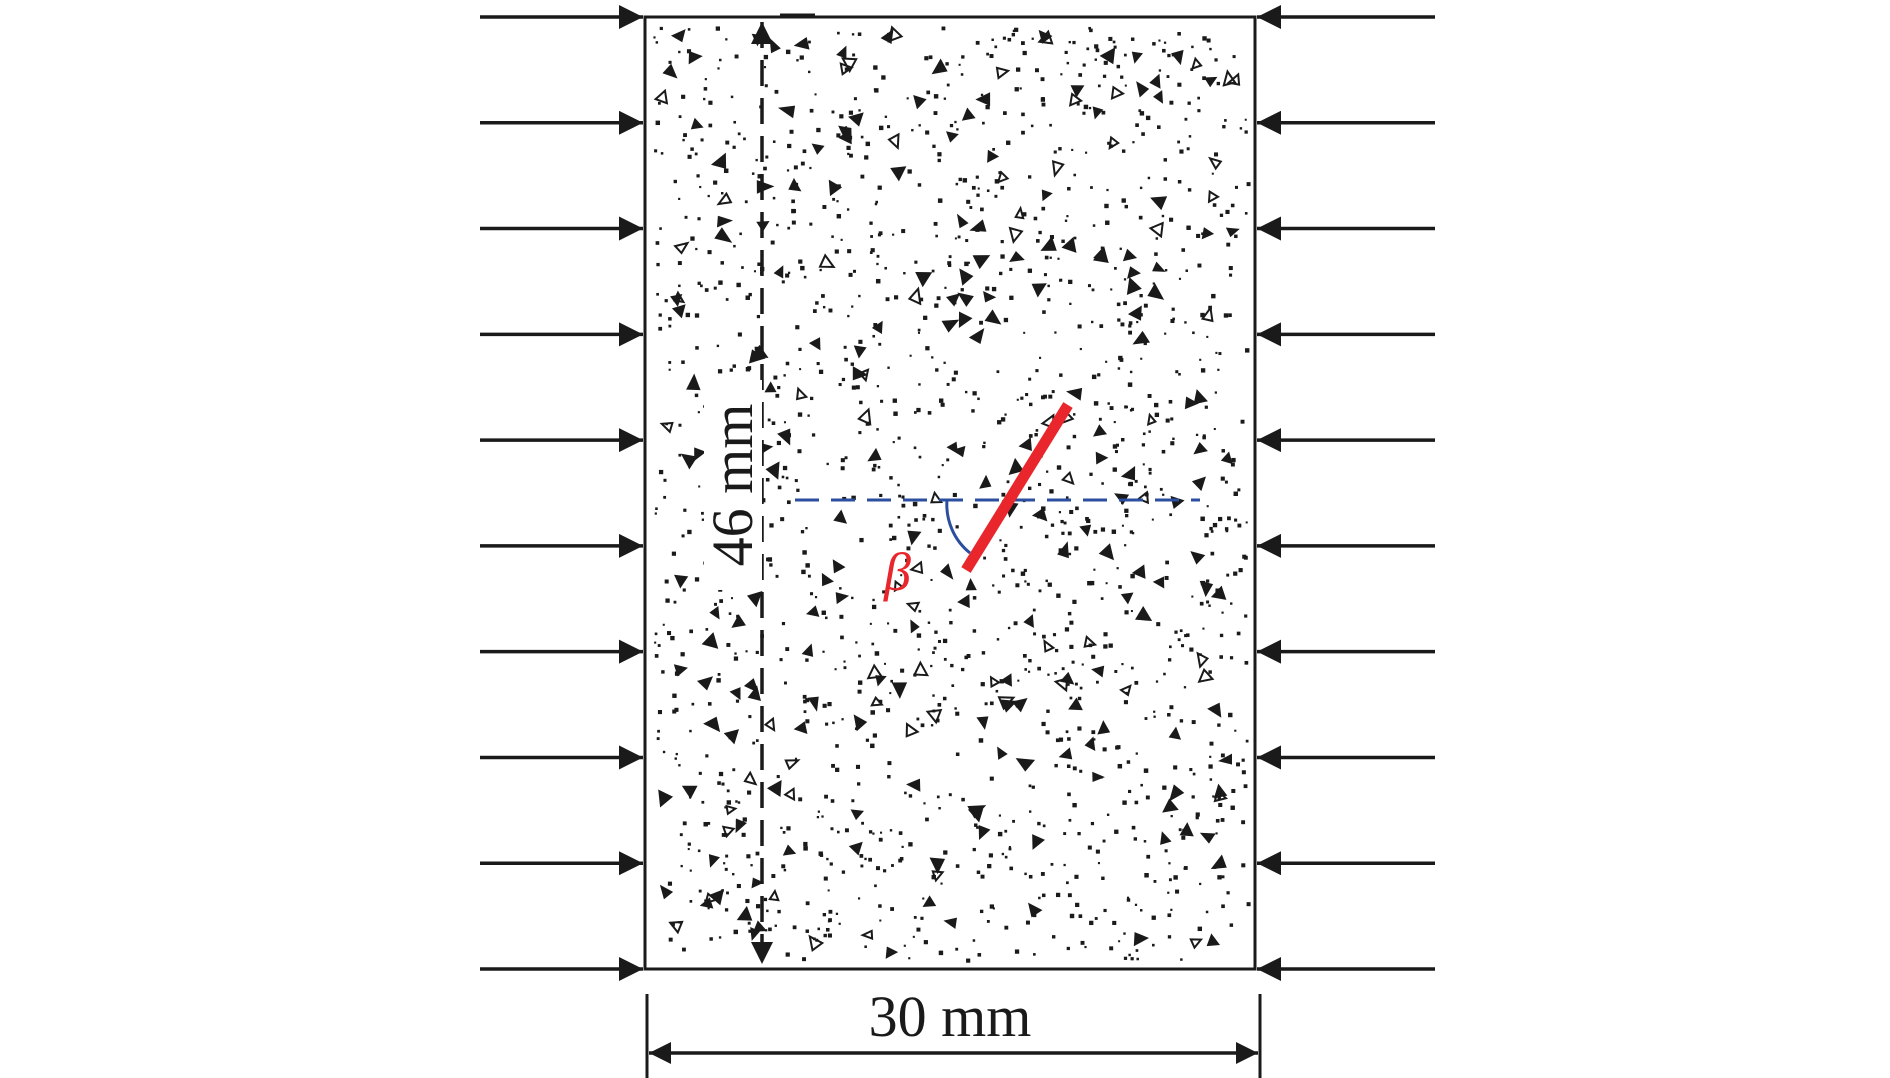 The width and height of the screenshot is (1890, 1078). Describe the element at coordinates (950, 1016) in the screenshot. I see `width-dimension-label: 30 mm` at that location.